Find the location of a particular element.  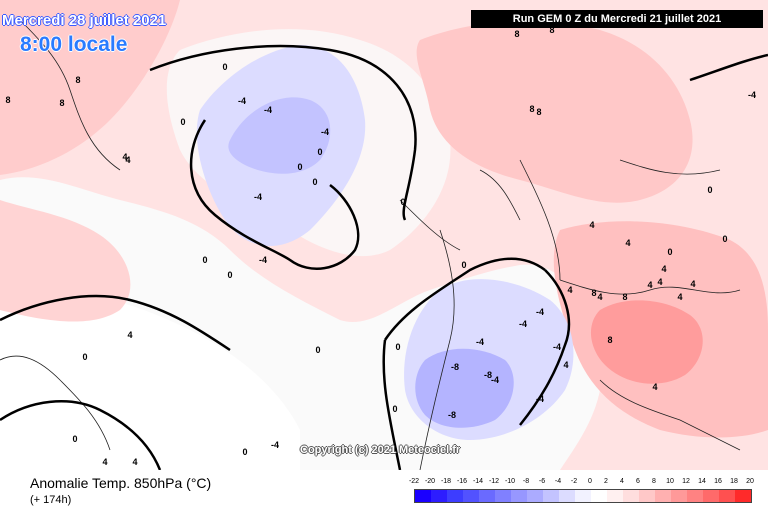

color-scale-label: -16 is located at coordinates (462, 481).